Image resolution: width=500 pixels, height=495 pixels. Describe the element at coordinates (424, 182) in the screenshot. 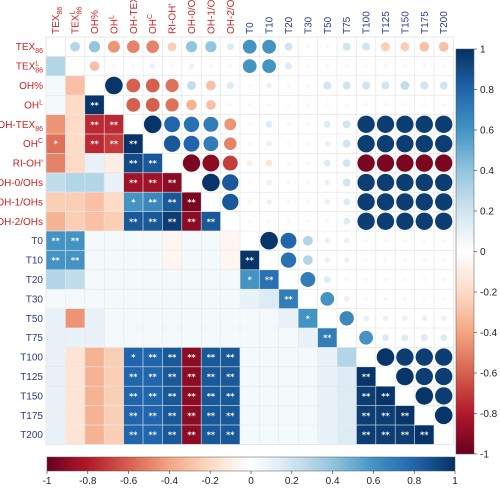

I see `correlation-circle-OH-0/OHs-T175` at that location.